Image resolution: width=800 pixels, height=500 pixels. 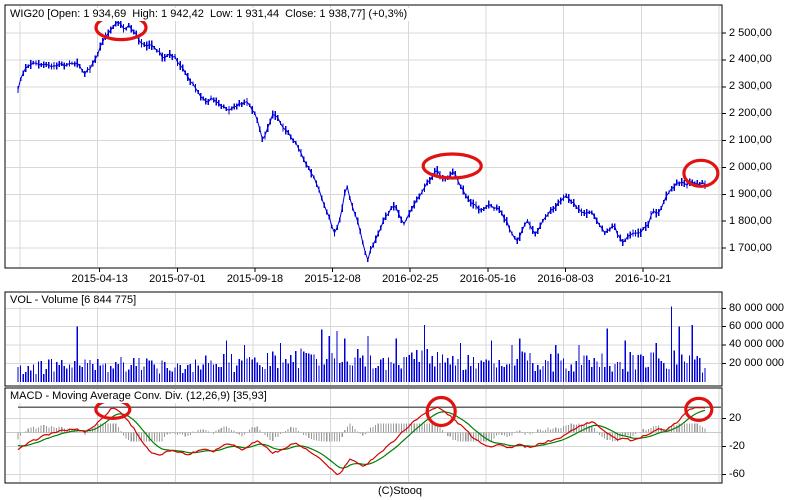 What do you see at coordinates (750, 193) in the screenshot?
I see `price-axis-label: 1 900,00` at bounding box center [750, 193].